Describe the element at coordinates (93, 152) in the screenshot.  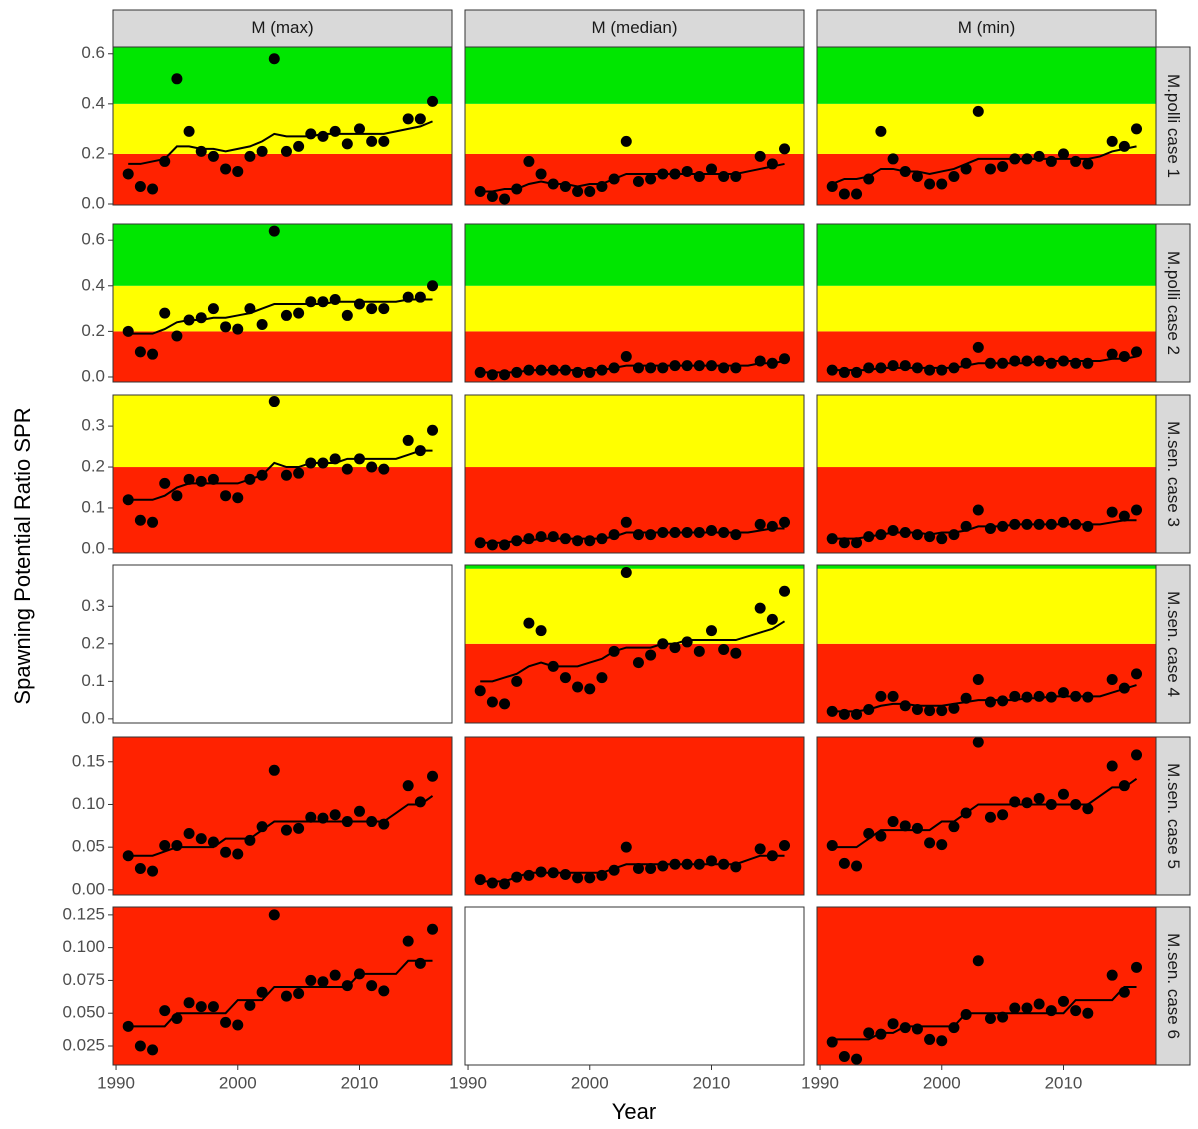
I see `y-tick-label: 0.2` at that location.